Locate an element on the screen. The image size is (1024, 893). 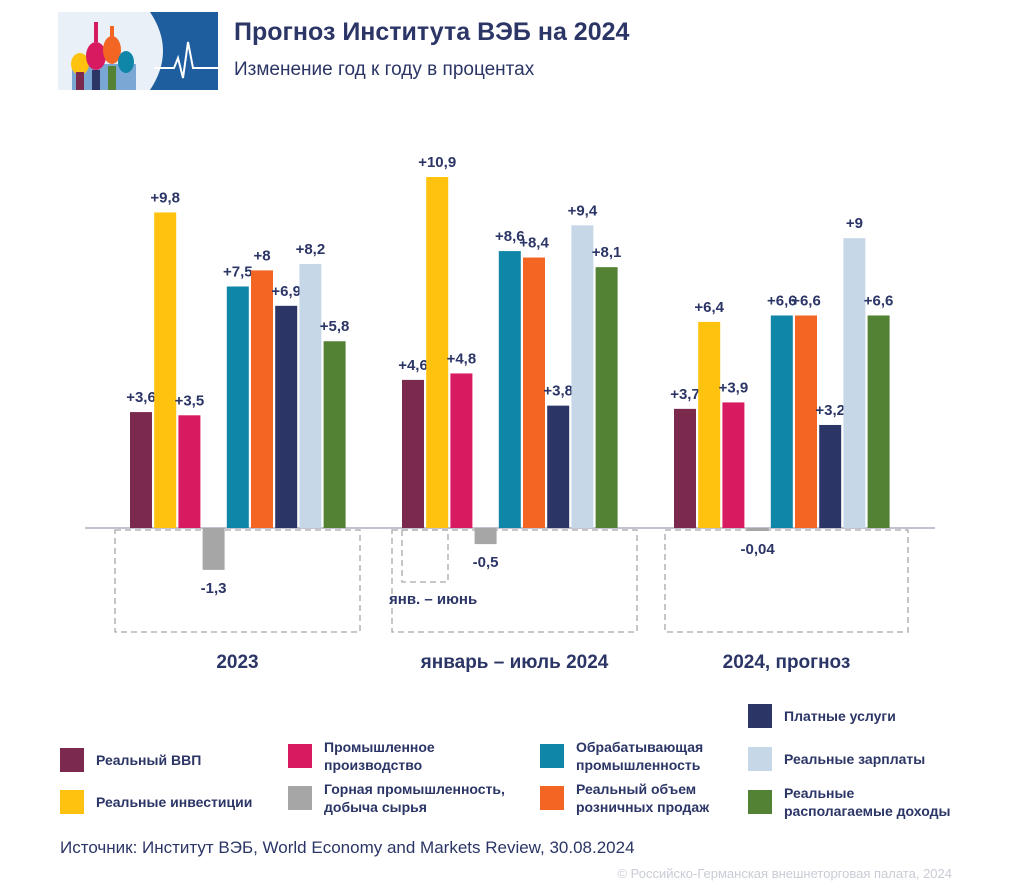
legend-label: Реальные зарплаты is located at coordinates (855, 759).